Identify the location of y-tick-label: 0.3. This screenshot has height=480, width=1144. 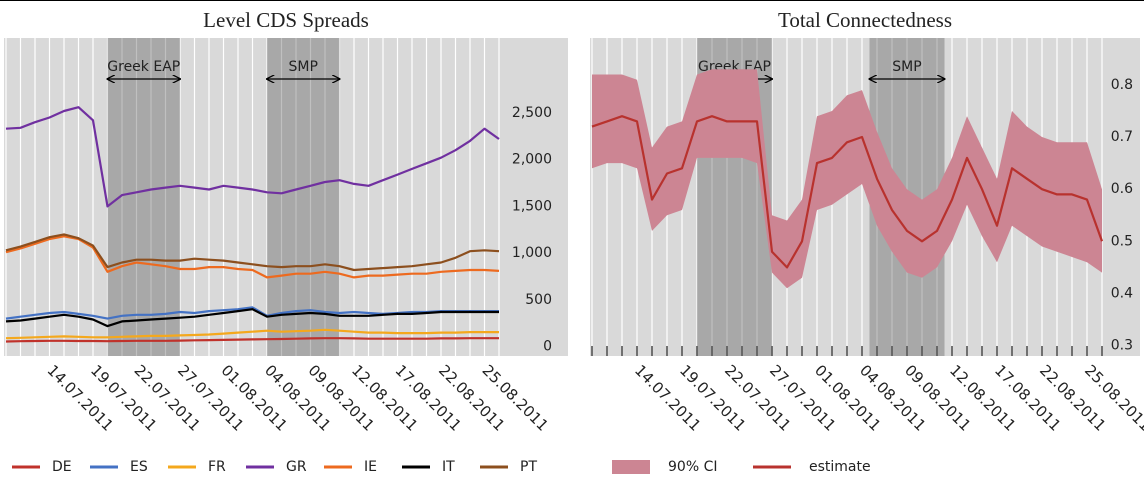
(1122, 346).